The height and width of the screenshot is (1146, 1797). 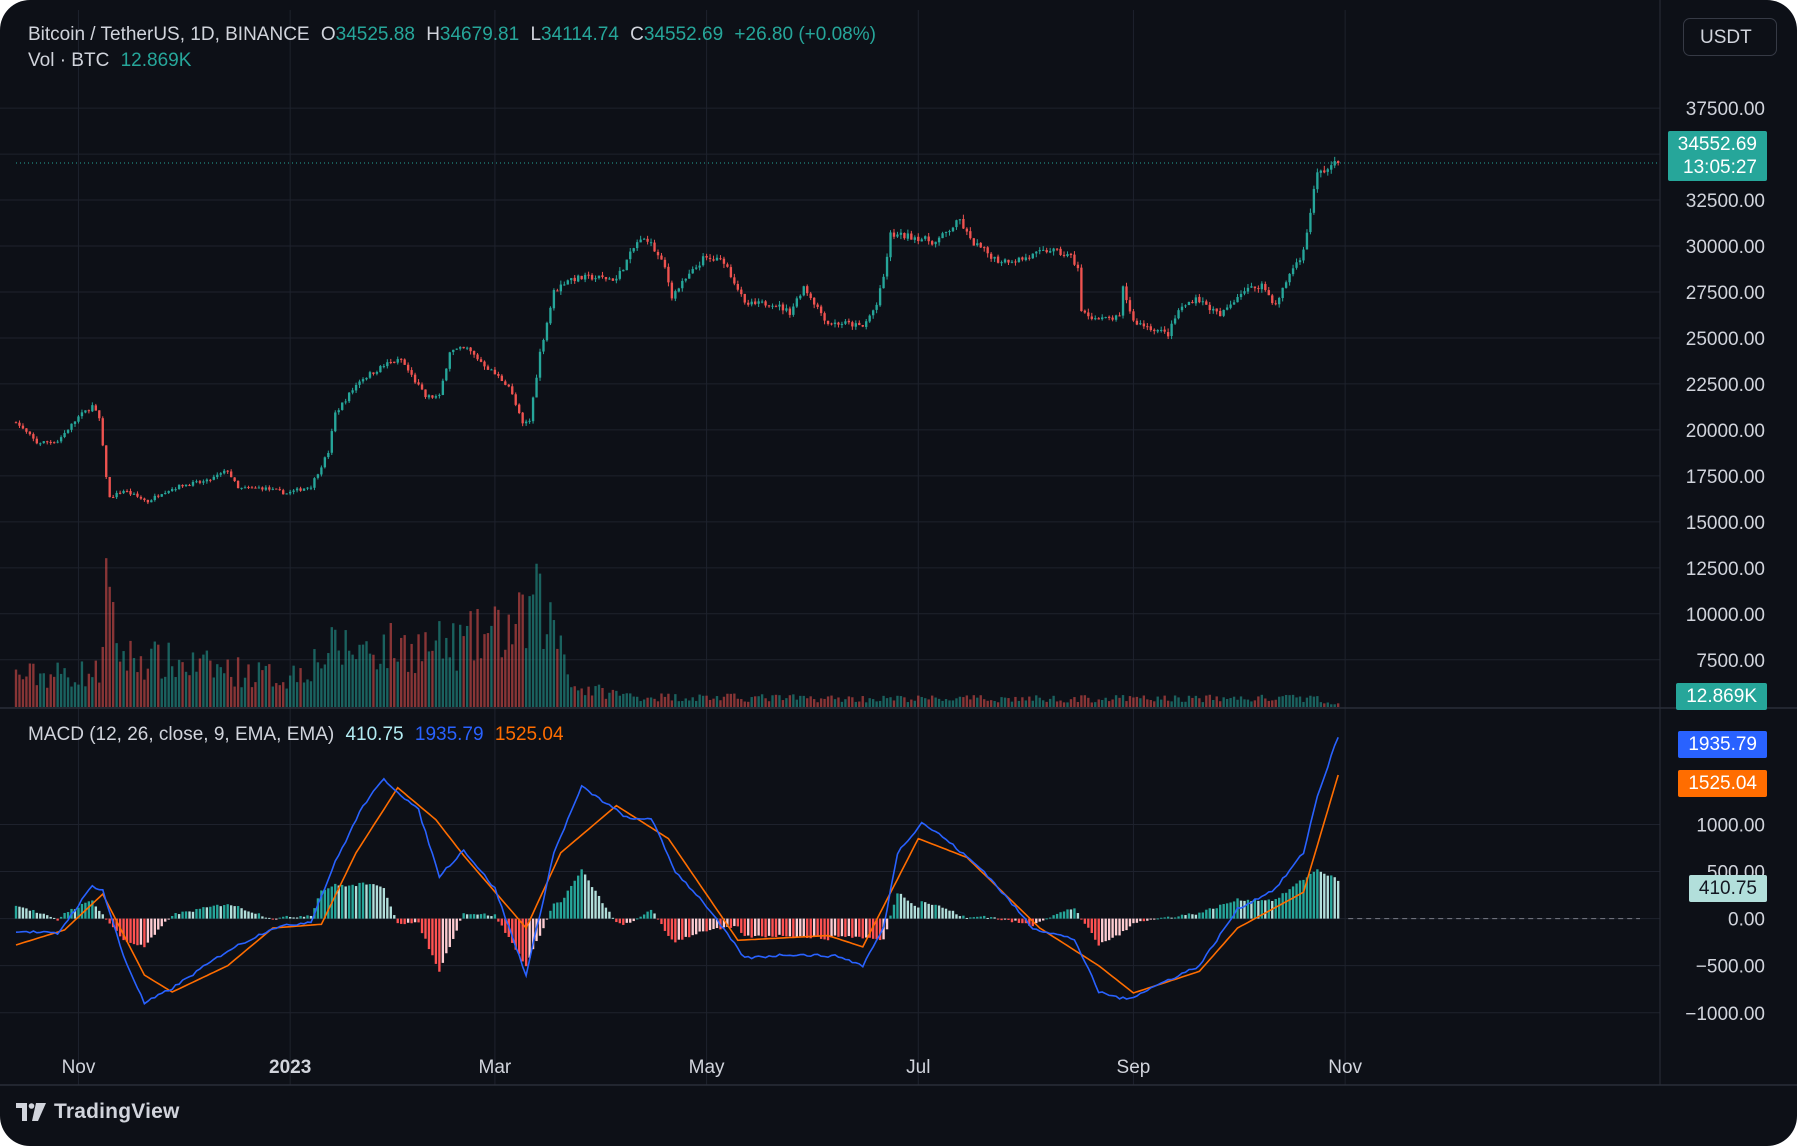 What do you see at coordinates (31, 1112) in the screenshot?
I see `tradingview-icon` at bounding box center [31, 1112].